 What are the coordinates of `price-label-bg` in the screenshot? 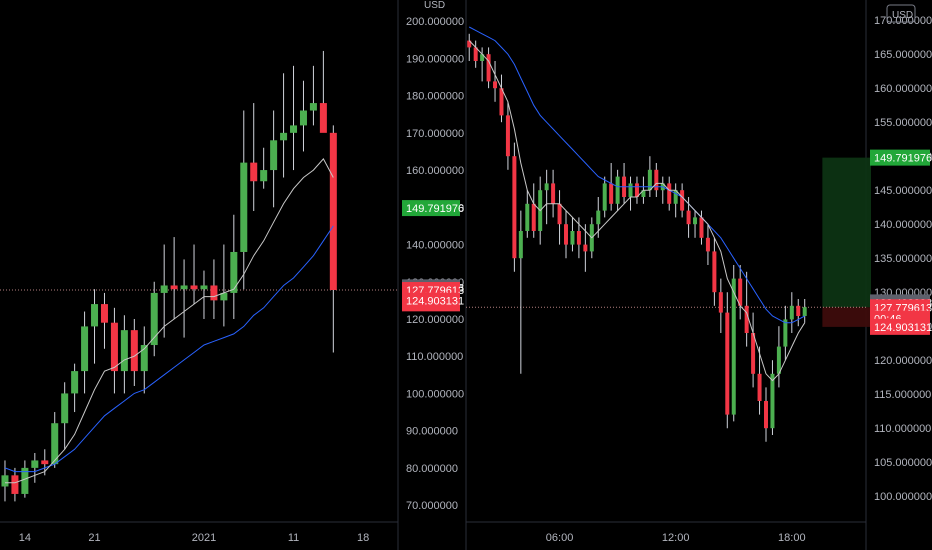 It's located at (900, 326).